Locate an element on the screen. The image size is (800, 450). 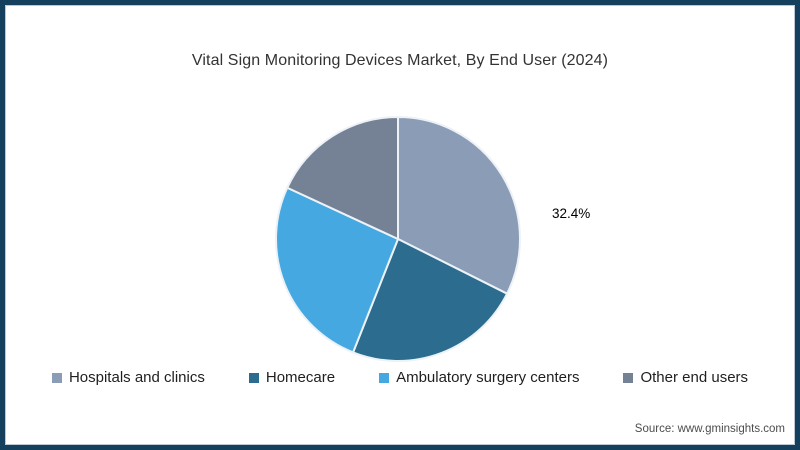
legend-item-2: Ambulatory surgery centers is located at coordinates (479, 377).